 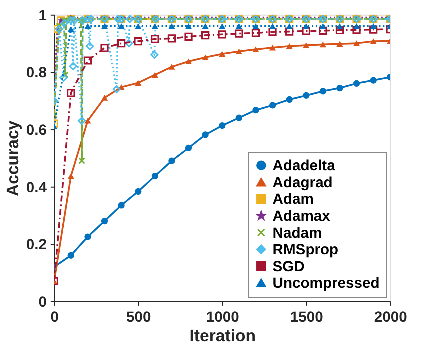 I want to click on legend-label: Nadam, so click(x=297, y=234).